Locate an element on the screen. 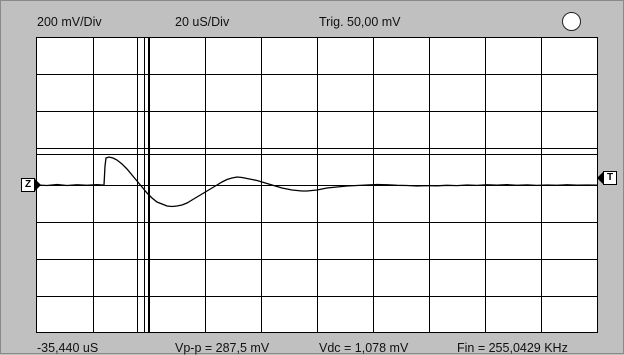 The height and width of the screenshot is (355, 624). trigger-level-marker: T is located at coordinates (610, 178).